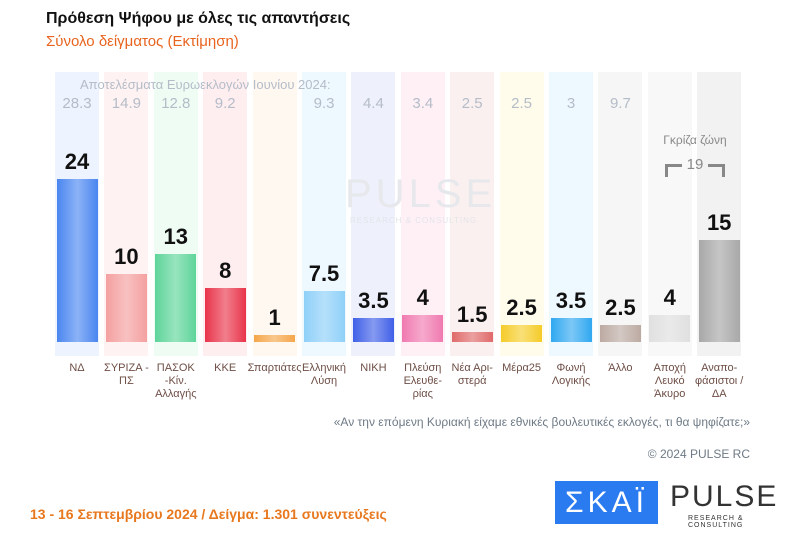  Describe the element at coordinates (373, 368) in the screenshot. I see `category-label: ΝΙΚΗ` at that location.